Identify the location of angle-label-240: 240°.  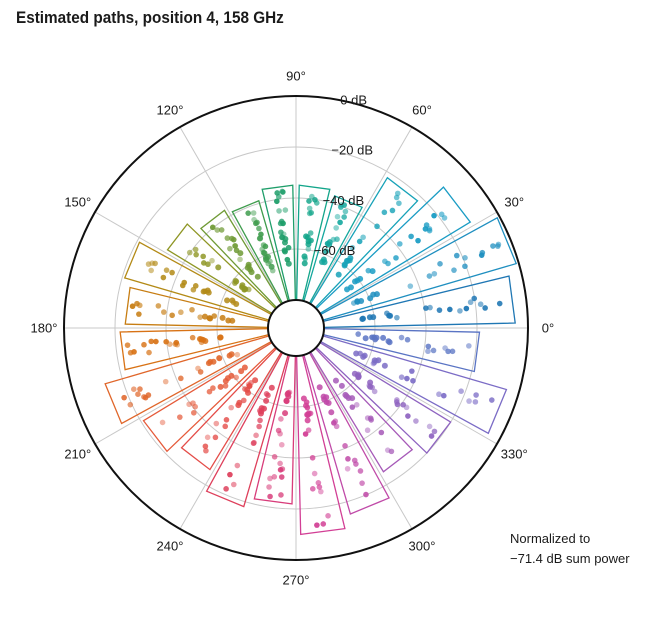
(170, 546).